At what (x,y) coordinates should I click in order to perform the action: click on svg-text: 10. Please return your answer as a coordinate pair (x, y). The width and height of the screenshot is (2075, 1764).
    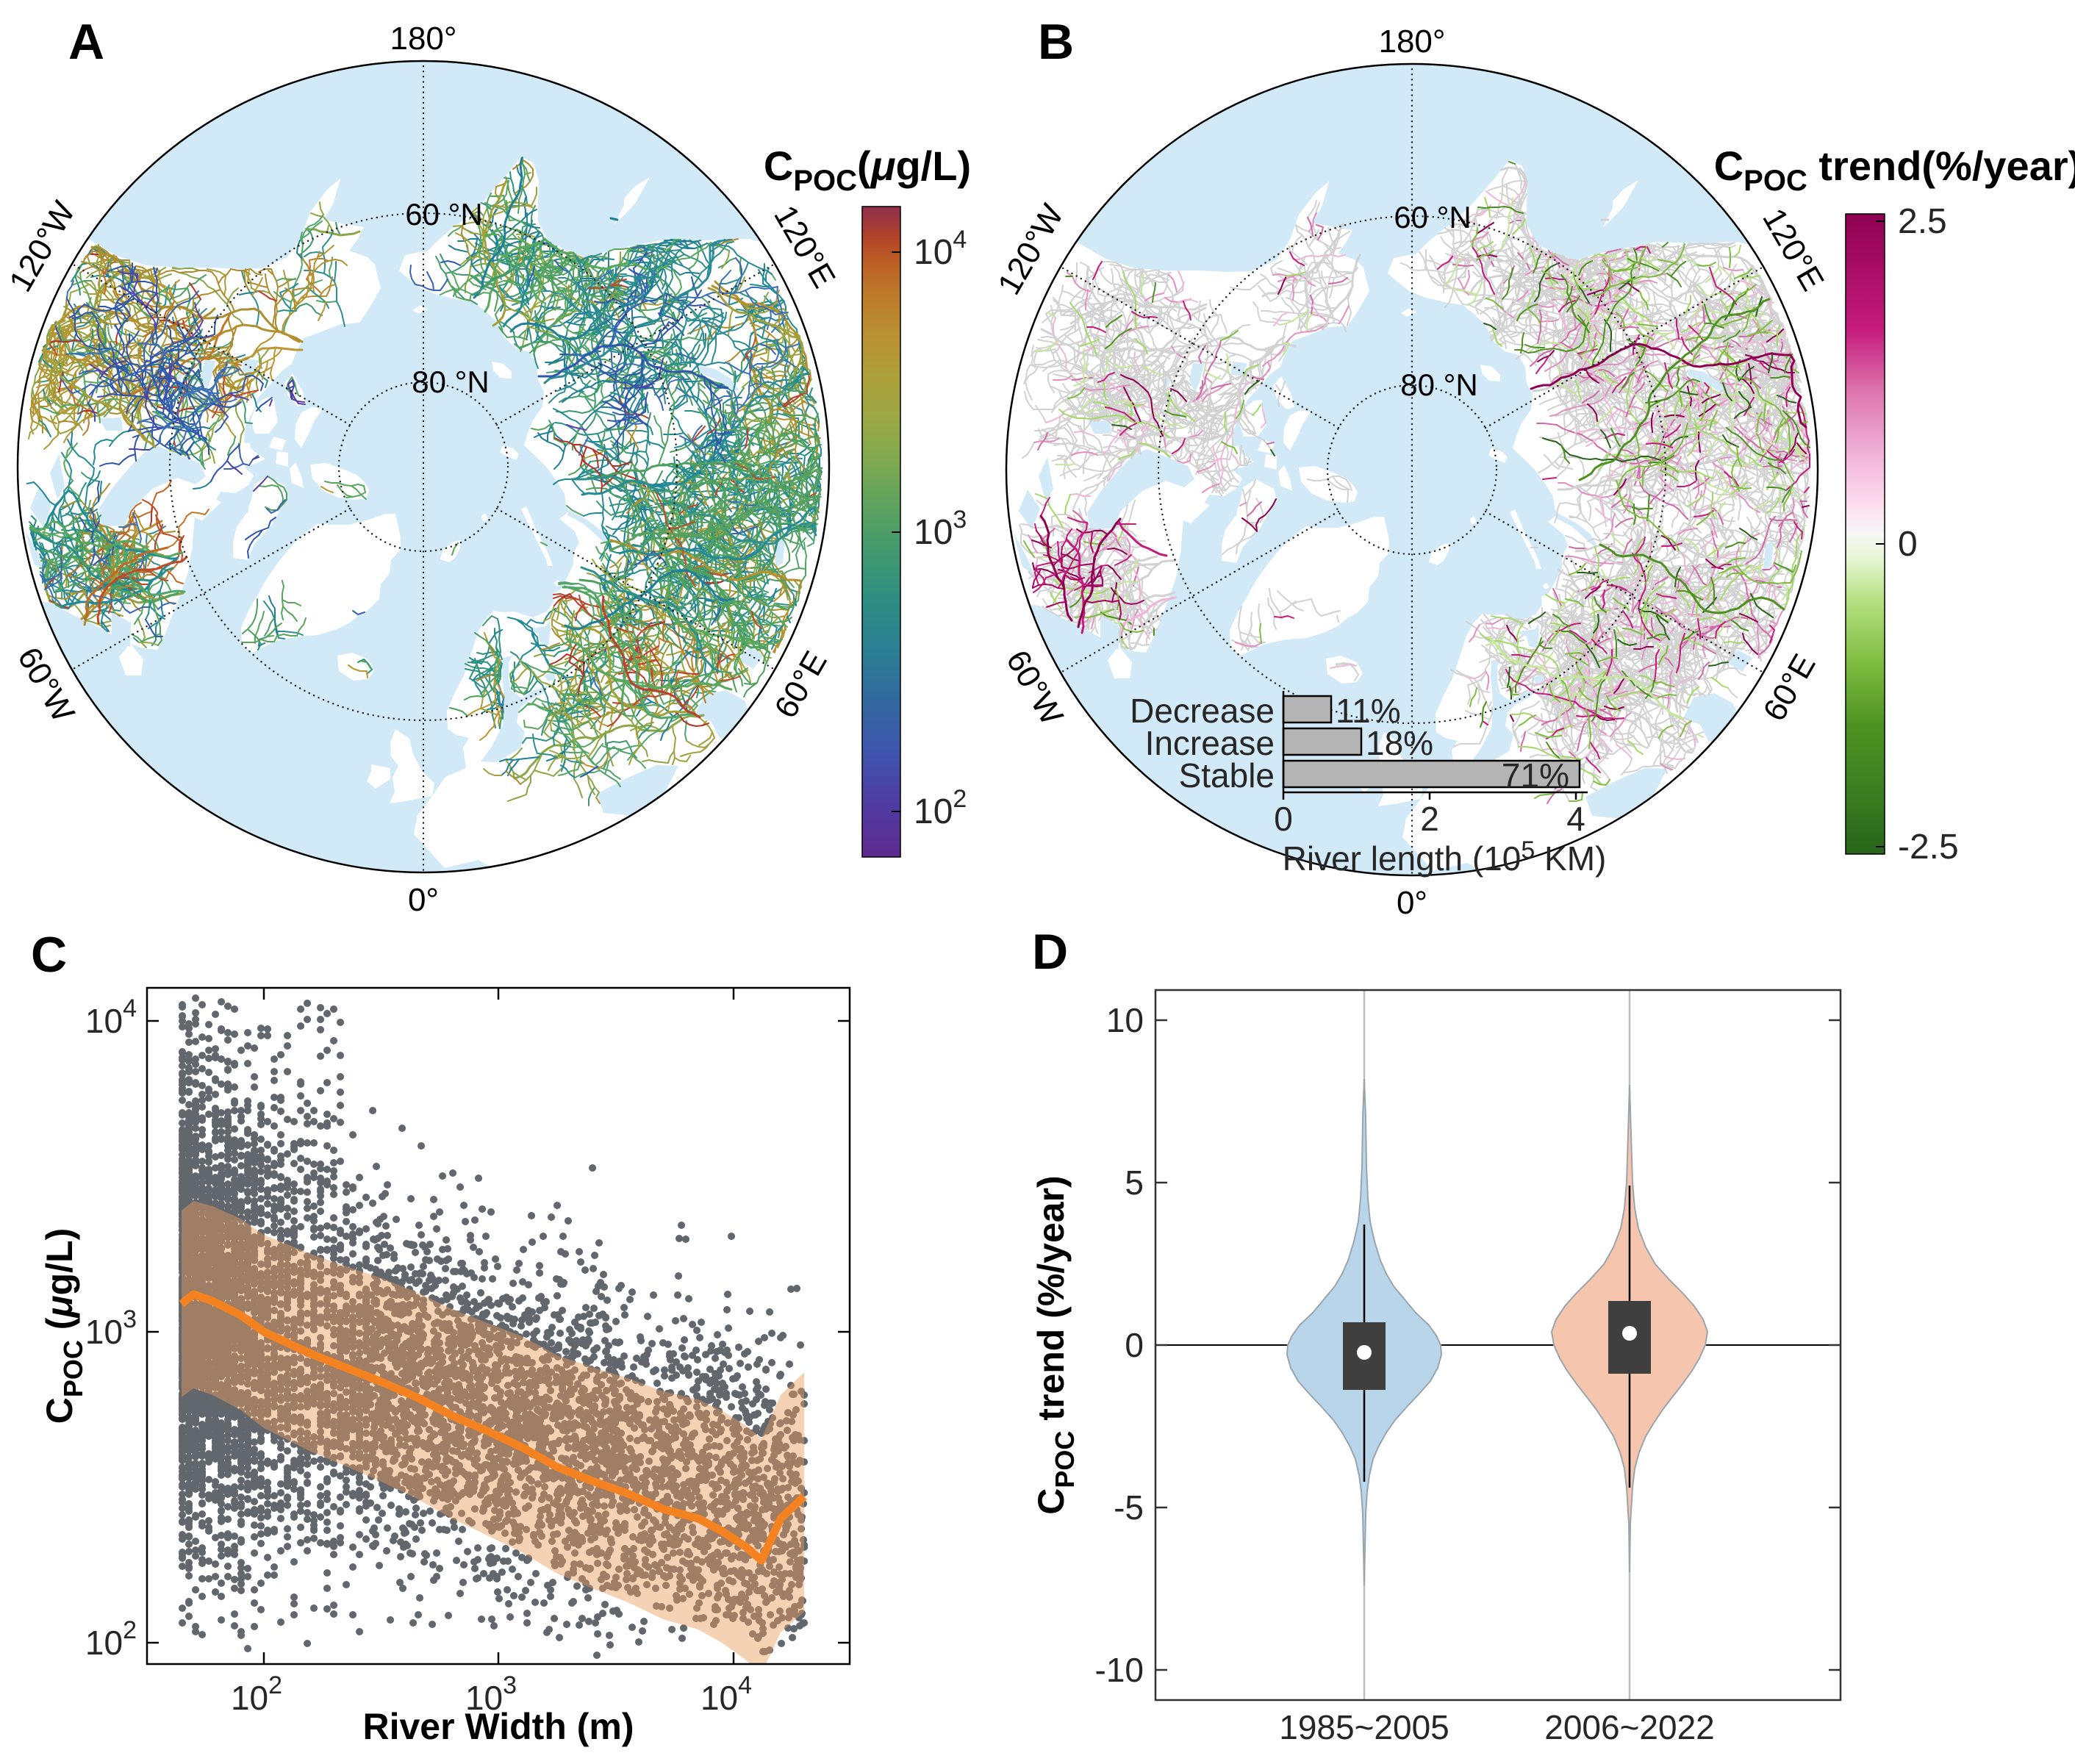
    Looking at the image, I should click on (1125, 1020).